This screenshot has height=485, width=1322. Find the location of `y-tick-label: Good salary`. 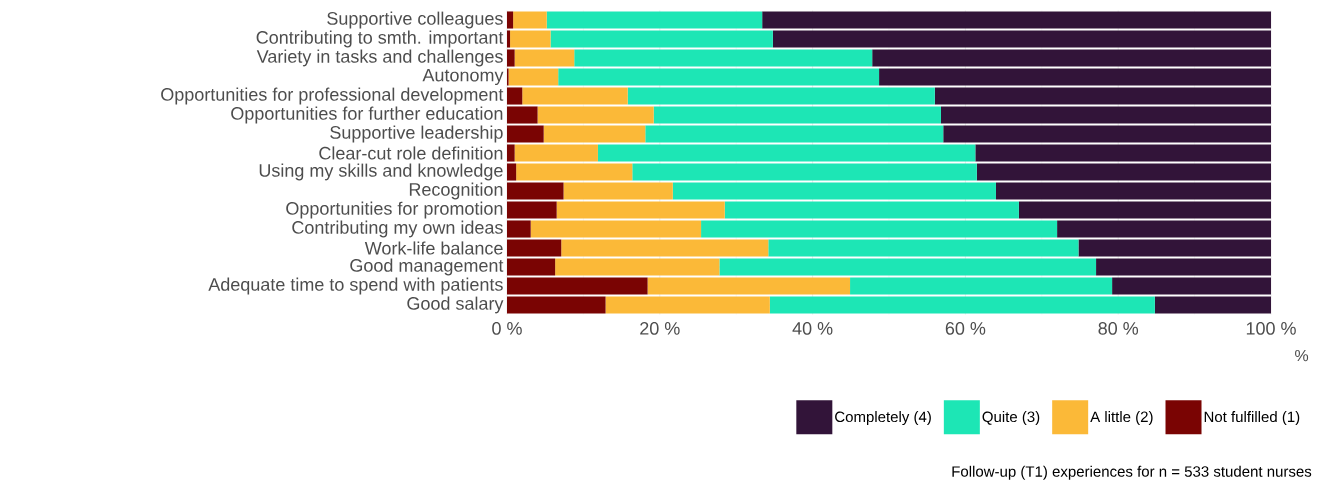

y-tick-label: Good salary is located at coordinates (455, 305).